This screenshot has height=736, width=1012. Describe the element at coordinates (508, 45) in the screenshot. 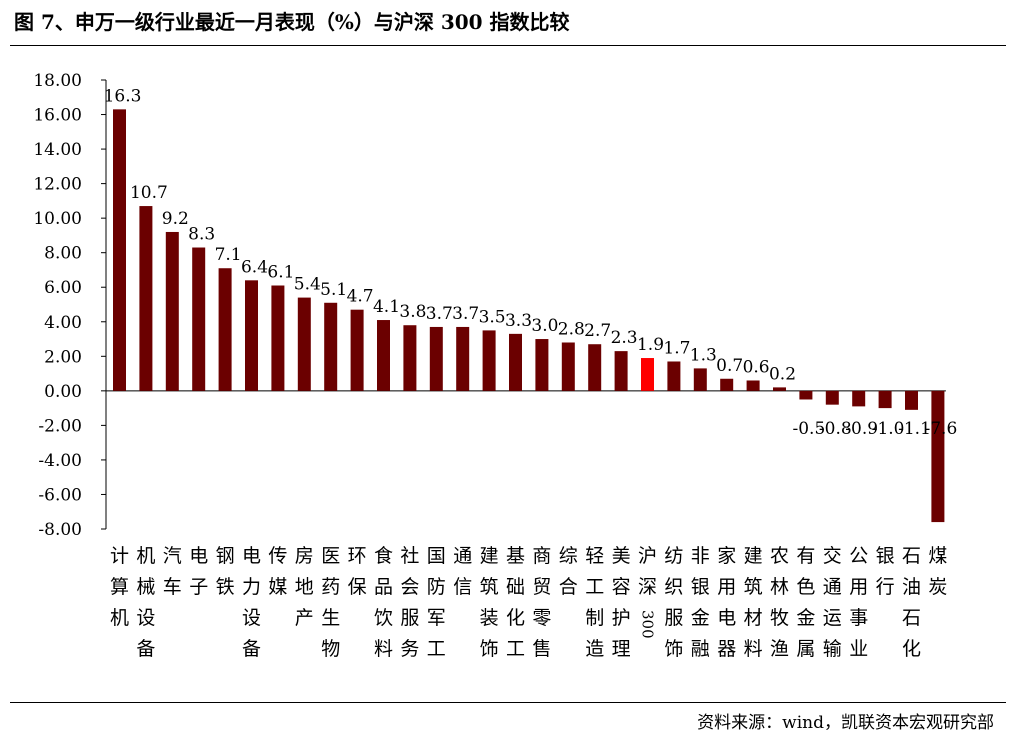

I see `top-rule` at that location.